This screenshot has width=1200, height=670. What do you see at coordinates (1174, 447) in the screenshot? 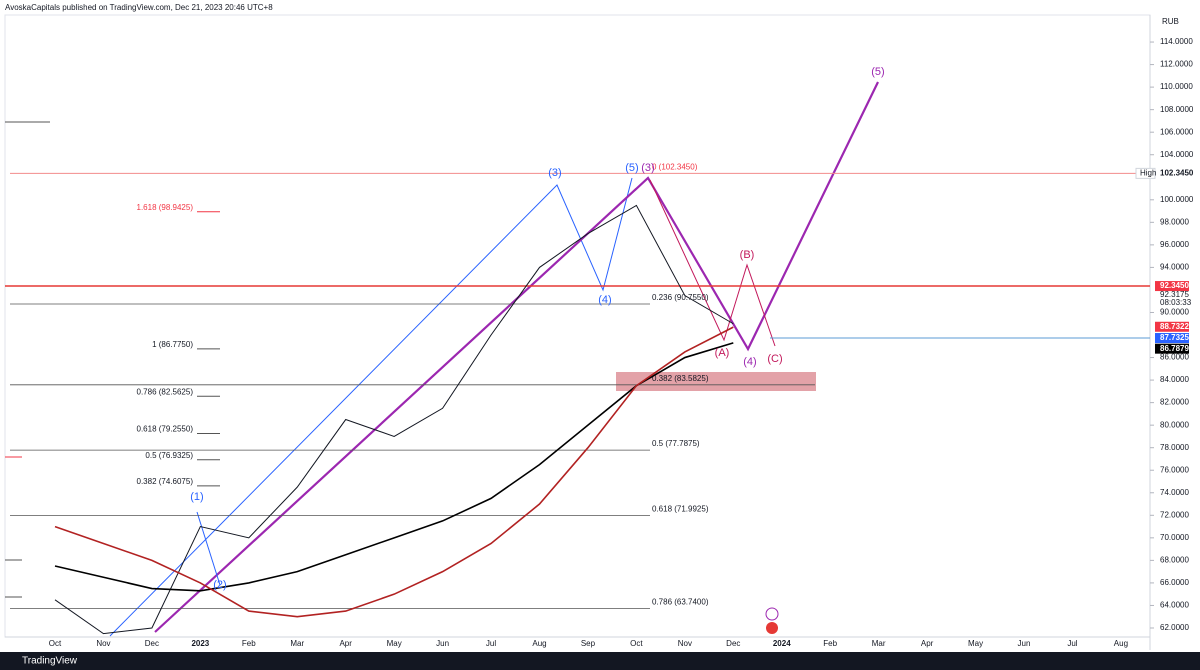
I see `y-tick-label: 78.0000` at bounding box center [1174, 447].